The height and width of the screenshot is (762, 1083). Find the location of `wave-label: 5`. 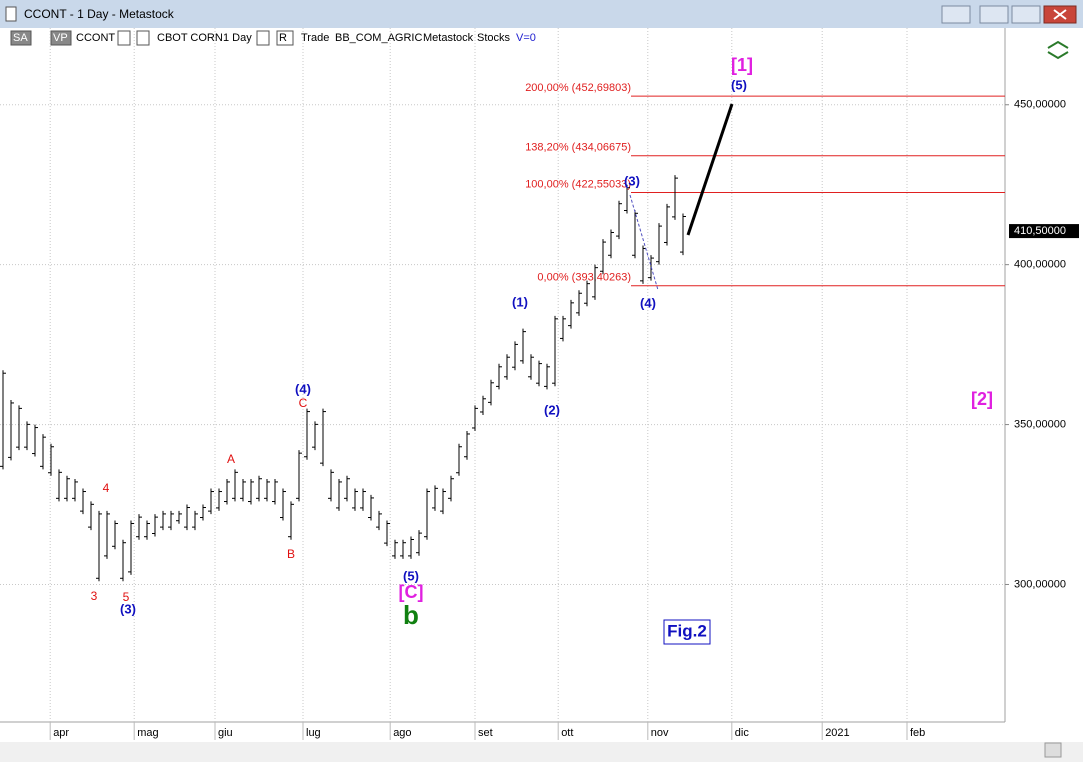

wave-label: 5 is located at coordinates (126, 597).